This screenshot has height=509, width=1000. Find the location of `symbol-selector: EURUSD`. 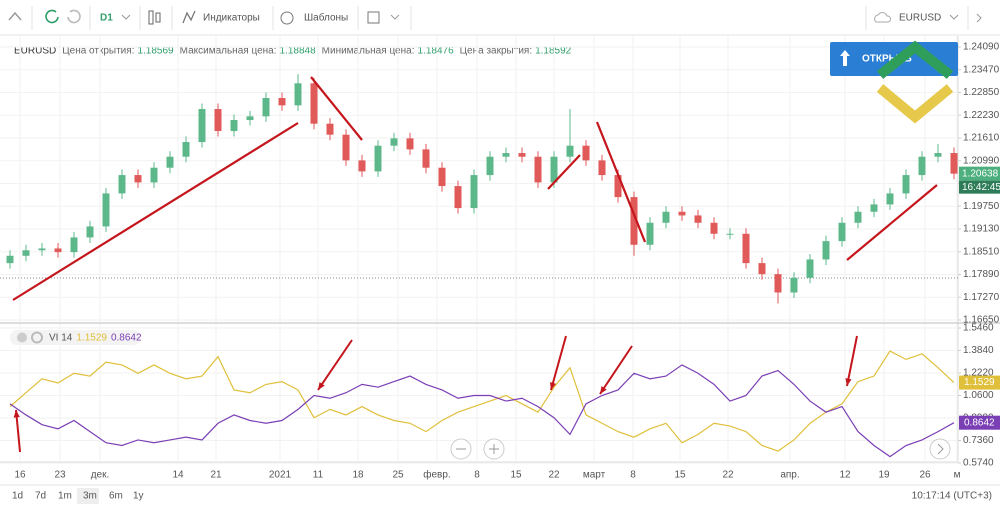

symbol-selector: EURUSD is located at coordinates (920, 18).